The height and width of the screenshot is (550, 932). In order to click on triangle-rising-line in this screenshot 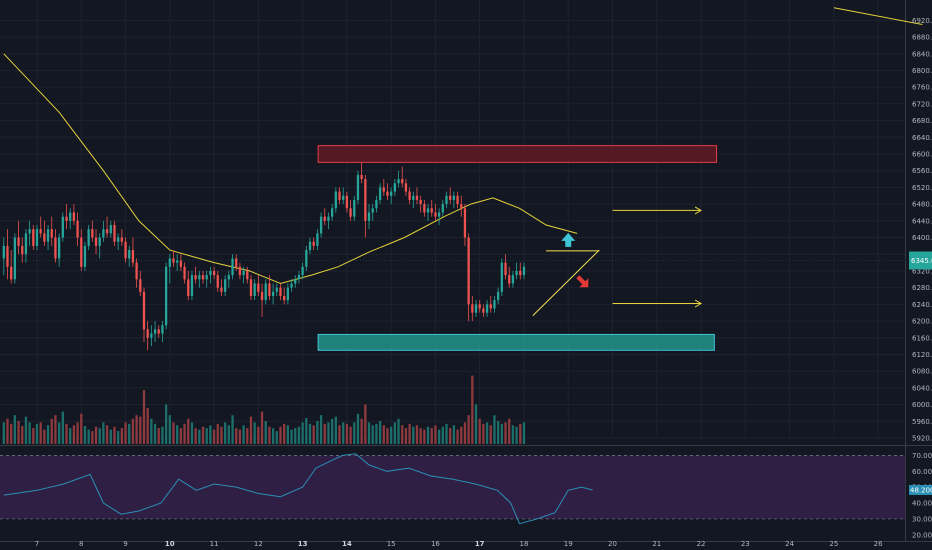, I will do `click(566, 282)`.